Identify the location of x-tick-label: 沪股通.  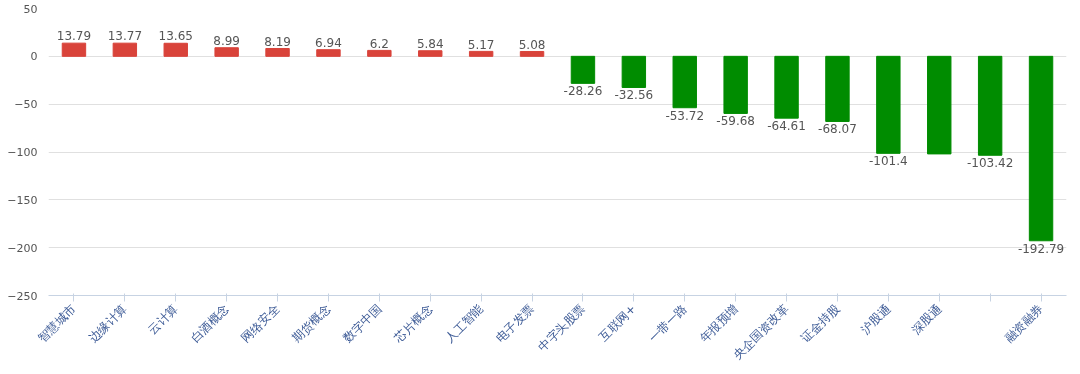
(875, 319).